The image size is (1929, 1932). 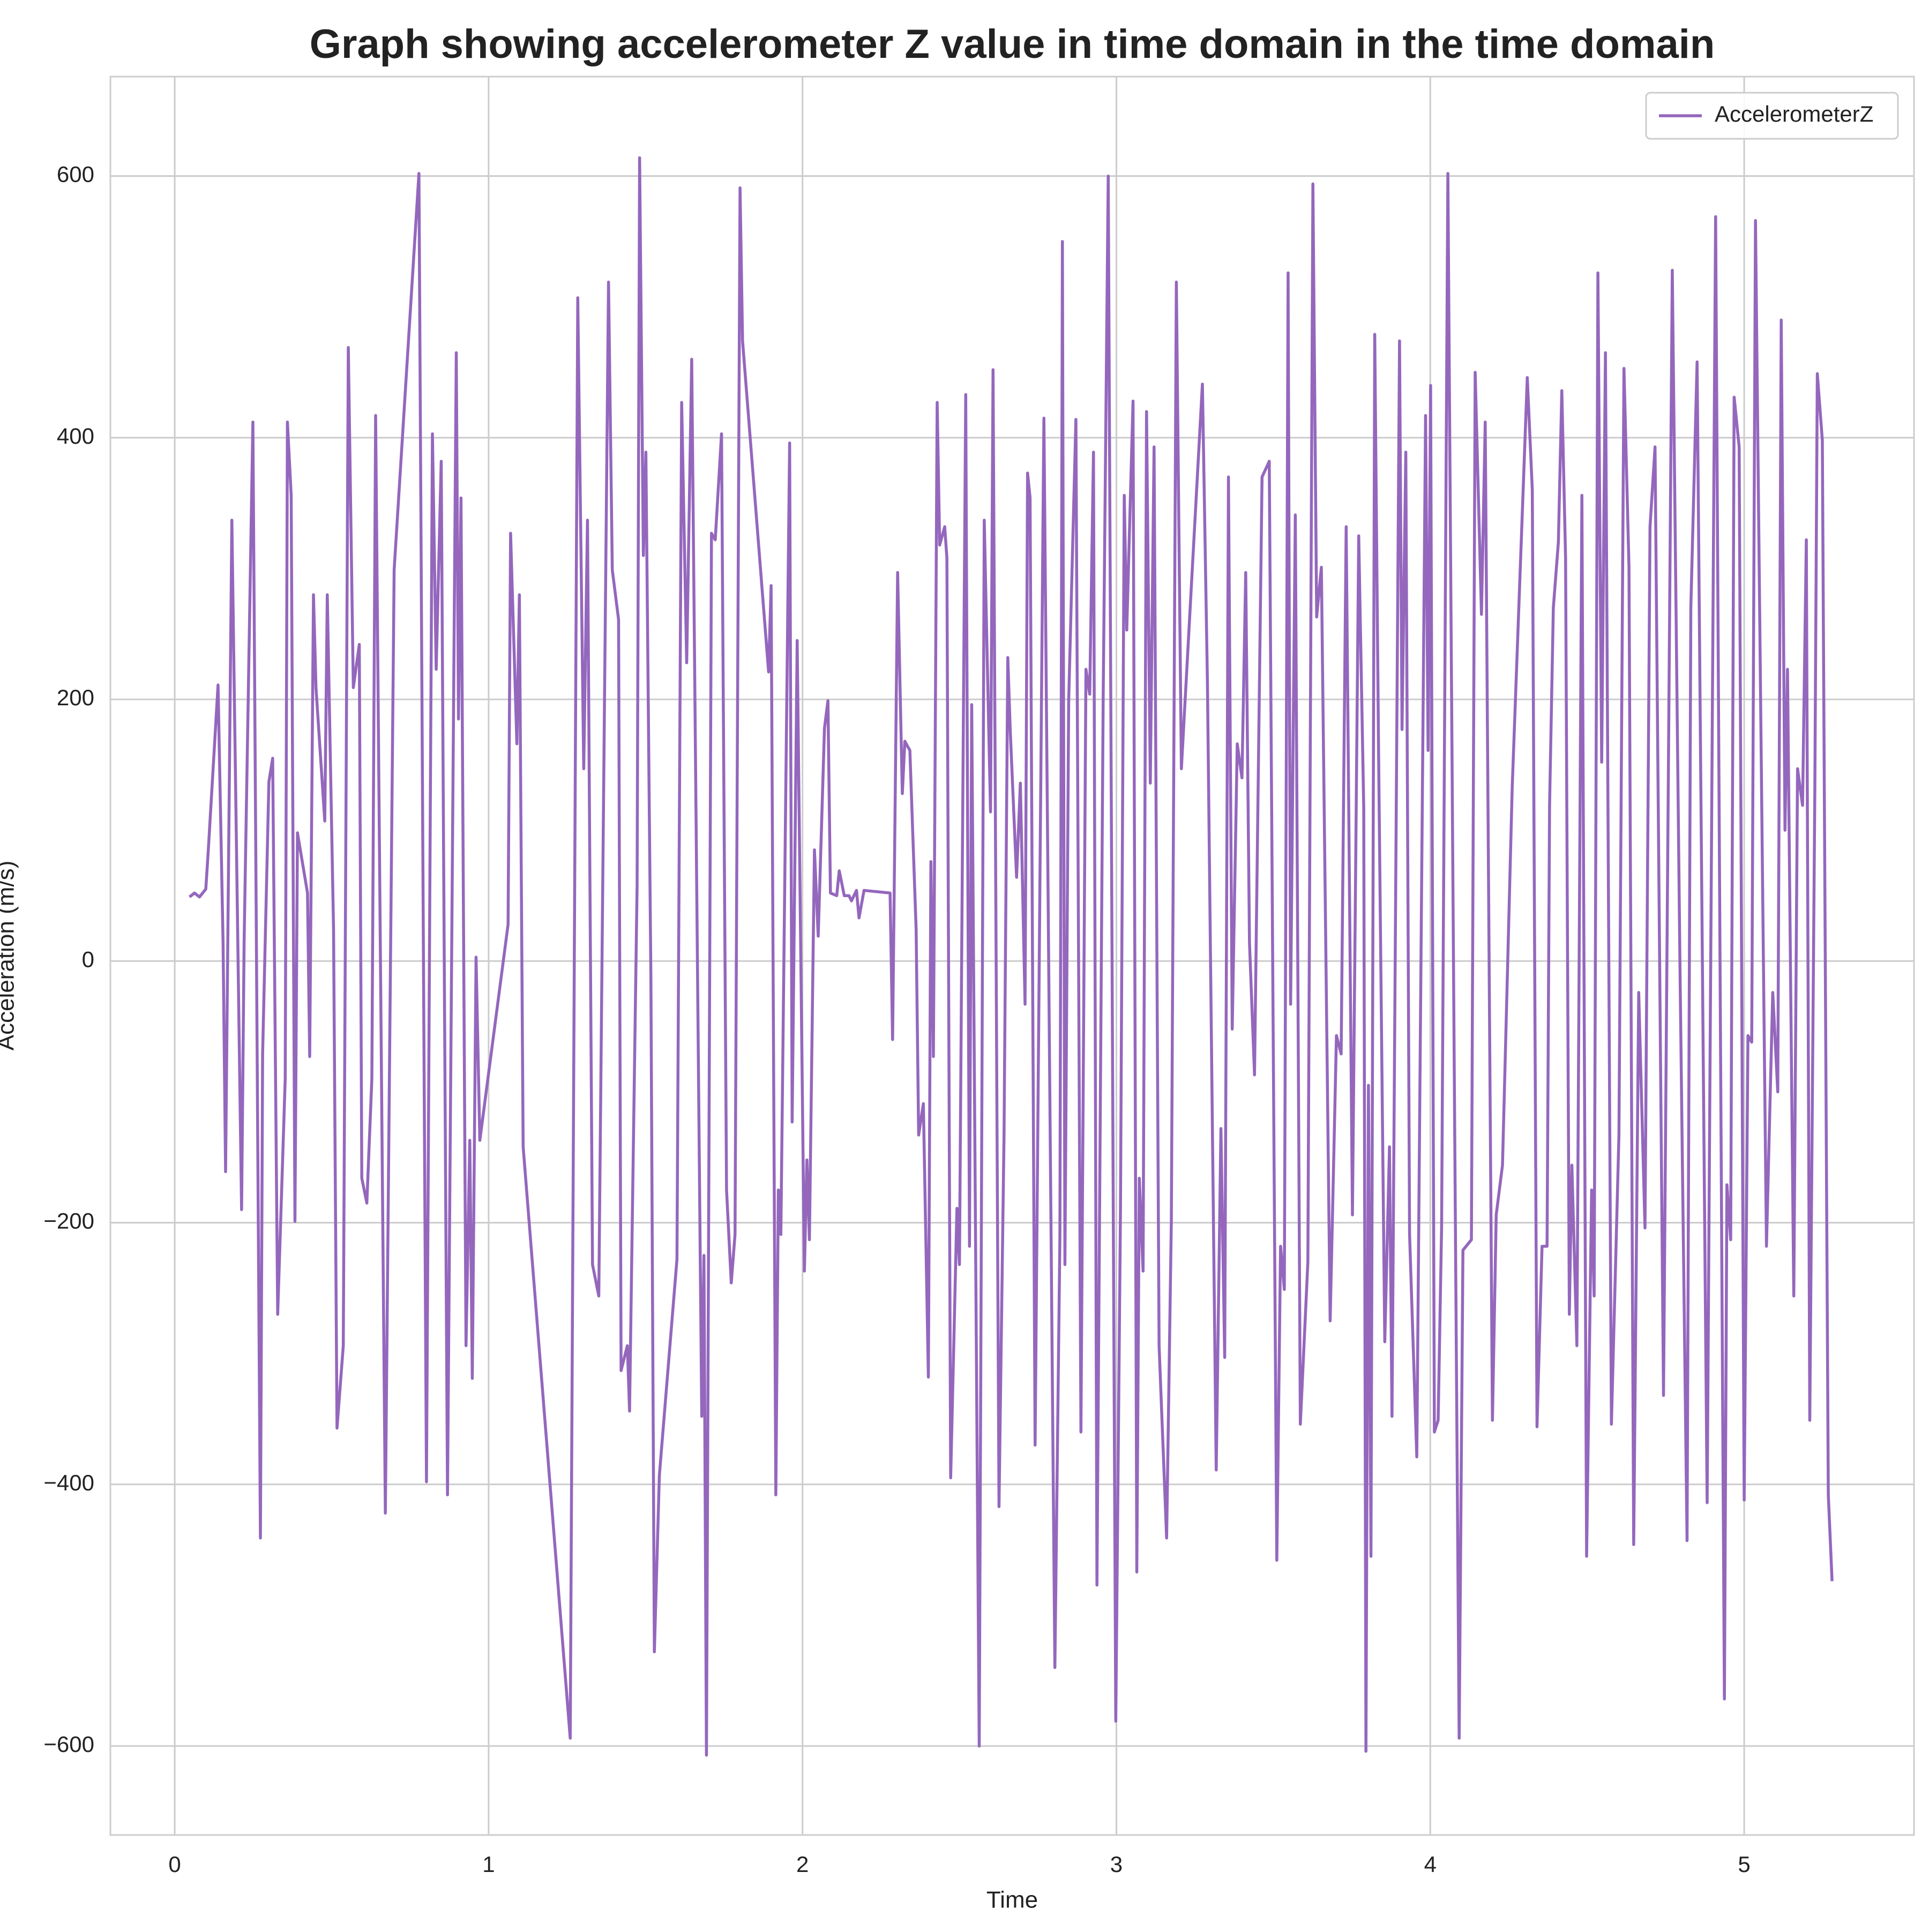 What do you see at coordinates (1794, 113) in the screenshot?
I see `legend-label: AccelerometerZ` at bounding box center [1794, 113].